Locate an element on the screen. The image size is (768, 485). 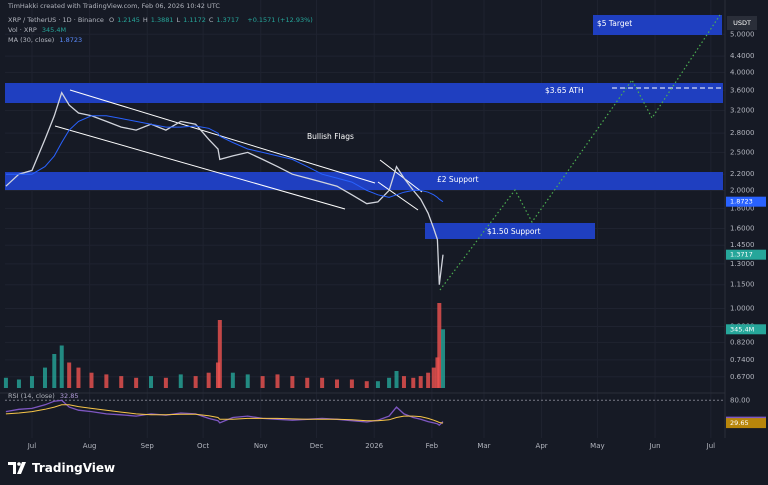
ohlc-key: O is located at coordinates (111, 20).